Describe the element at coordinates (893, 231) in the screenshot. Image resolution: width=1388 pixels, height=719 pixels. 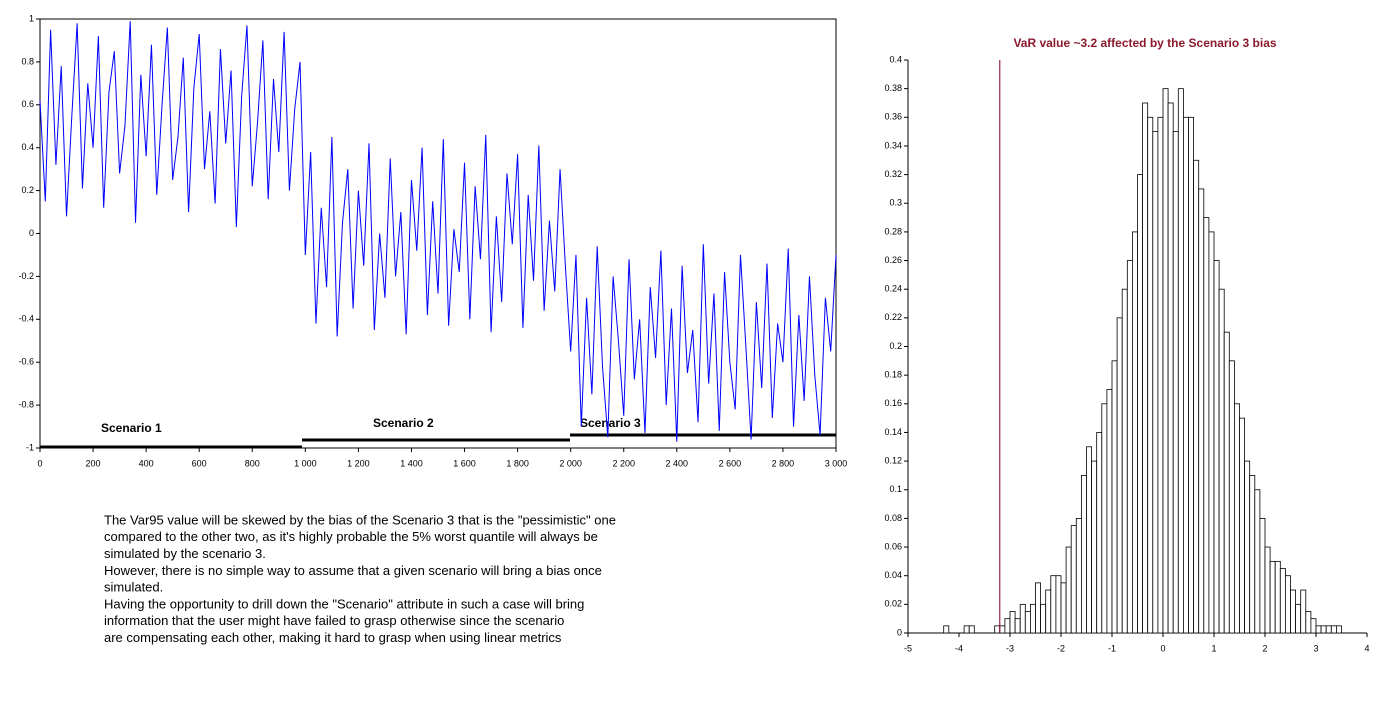
I see `y-tick-label: 0.28` at that location.